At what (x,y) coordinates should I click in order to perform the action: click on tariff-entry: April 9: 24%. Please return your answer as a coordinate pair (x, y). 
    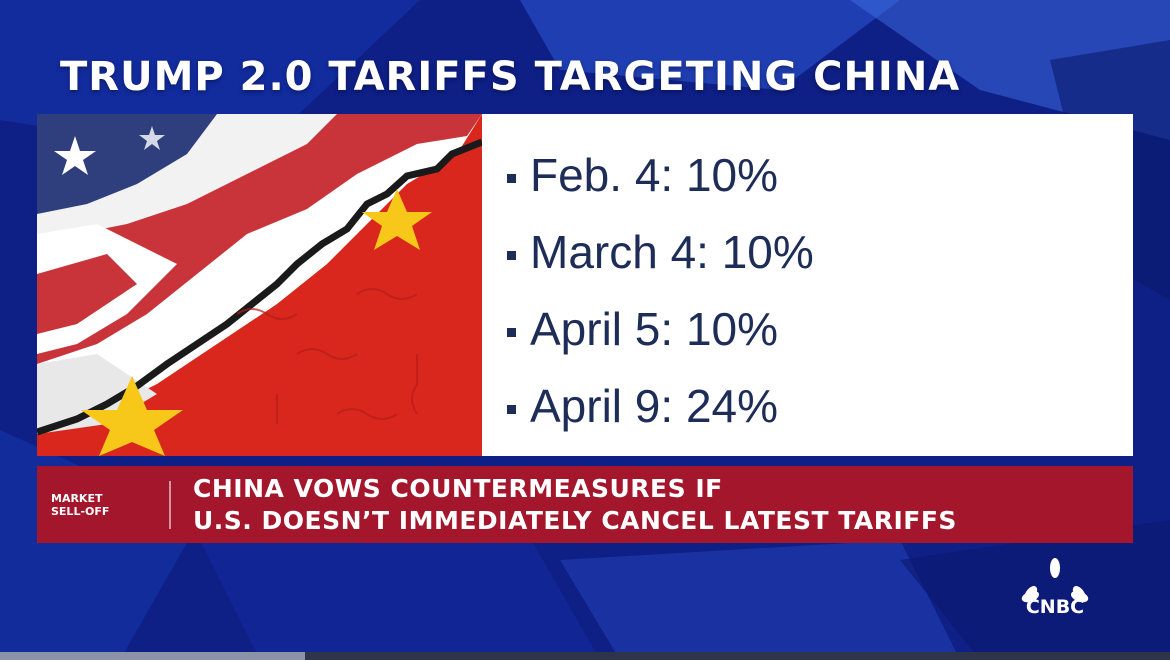
    Looking at the image, I should click on (654, 405).